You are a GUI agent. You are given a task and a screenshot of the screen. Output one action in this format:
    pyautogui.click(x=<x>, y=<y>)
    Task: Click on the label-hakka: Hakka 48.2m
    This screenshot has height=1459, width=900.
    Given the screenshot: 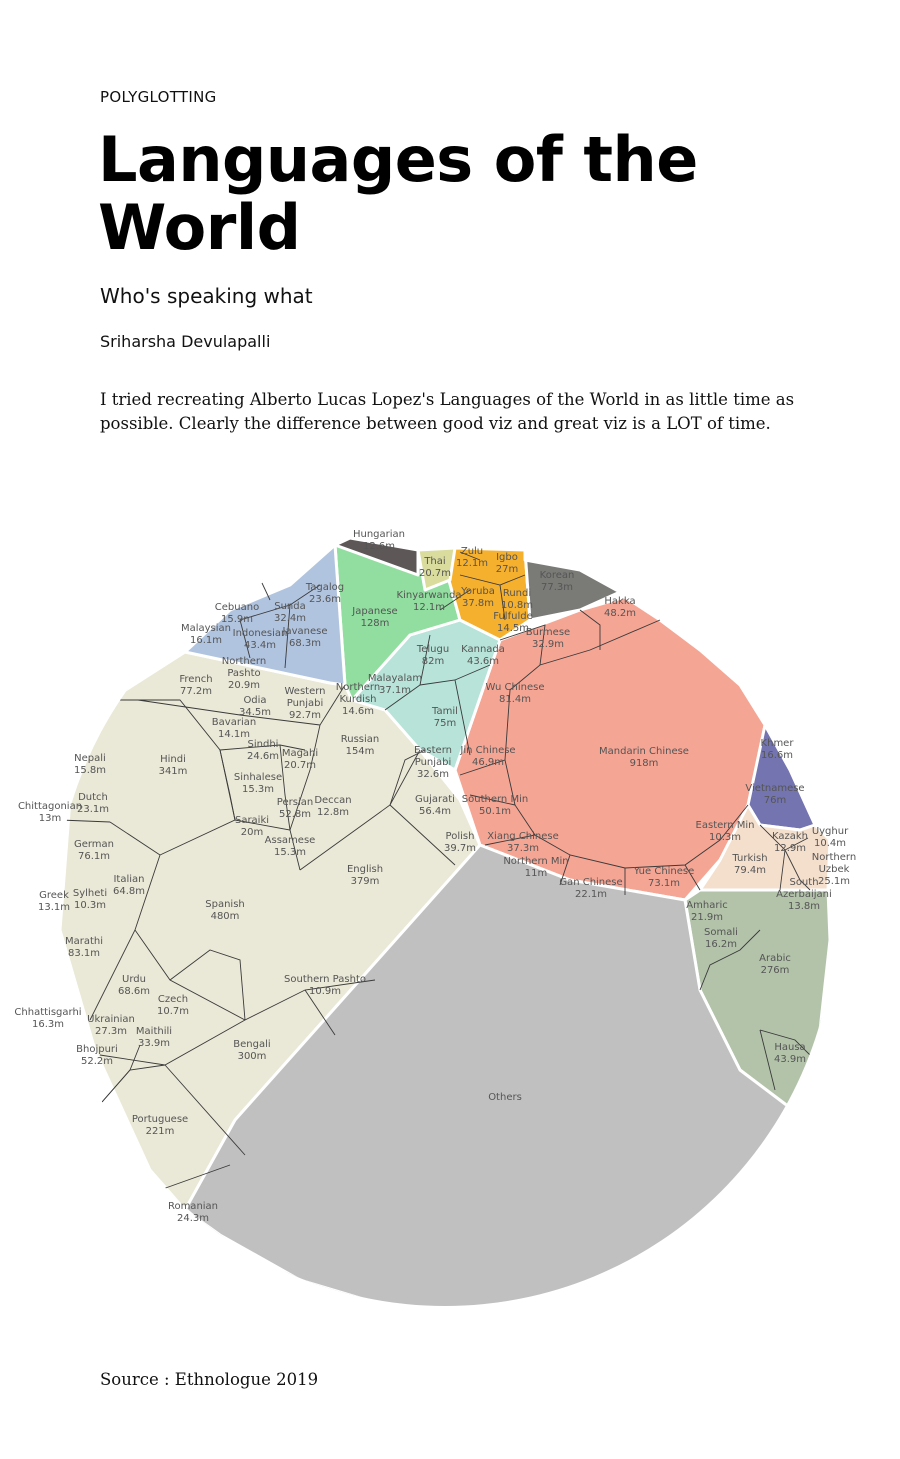 What is the action you would take?
    pyautogui.click(x=620, y=607)
    